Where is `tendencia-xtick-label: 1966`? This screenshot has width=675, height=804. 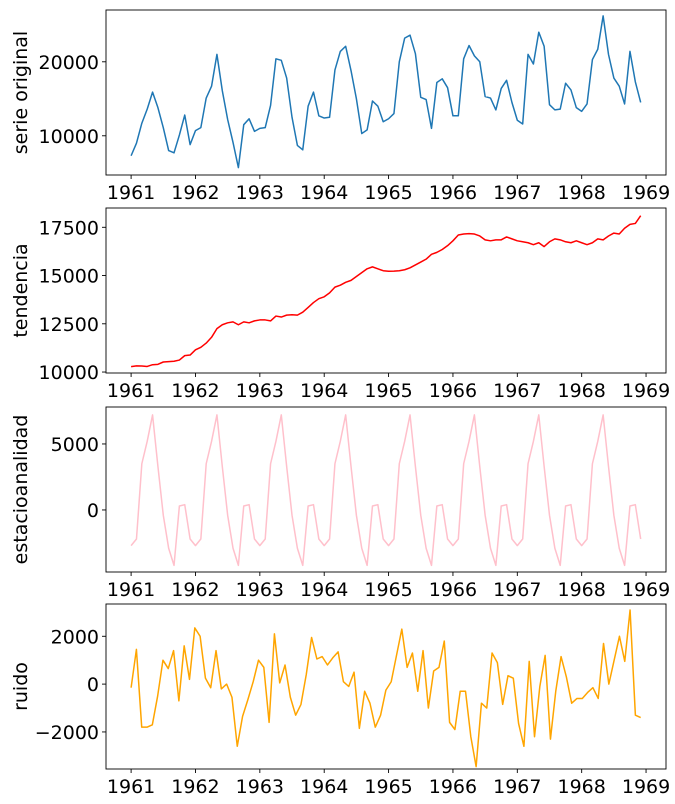 tendencia-xtick-label: 1966 is located at coordinates (453, 391).